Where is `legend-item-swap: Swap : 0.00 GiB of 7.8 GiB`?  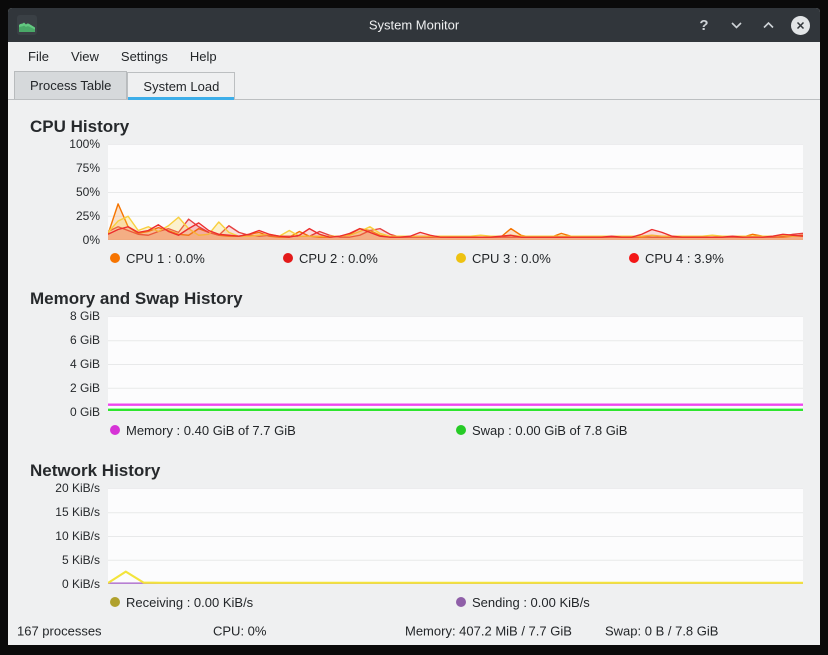
legend-item-swap: Swap : 0.00 GiB of 7.8 GiB is located at coordinates (627, 430).